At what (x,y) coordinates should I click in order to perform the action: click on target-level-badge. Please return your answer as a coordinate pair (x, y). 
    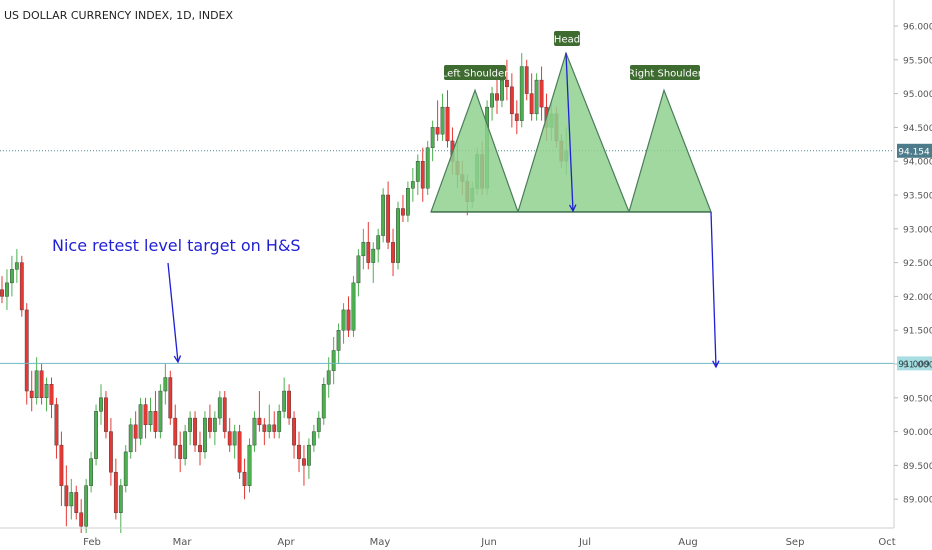
    Looking at the image, I should click on (914, 363).